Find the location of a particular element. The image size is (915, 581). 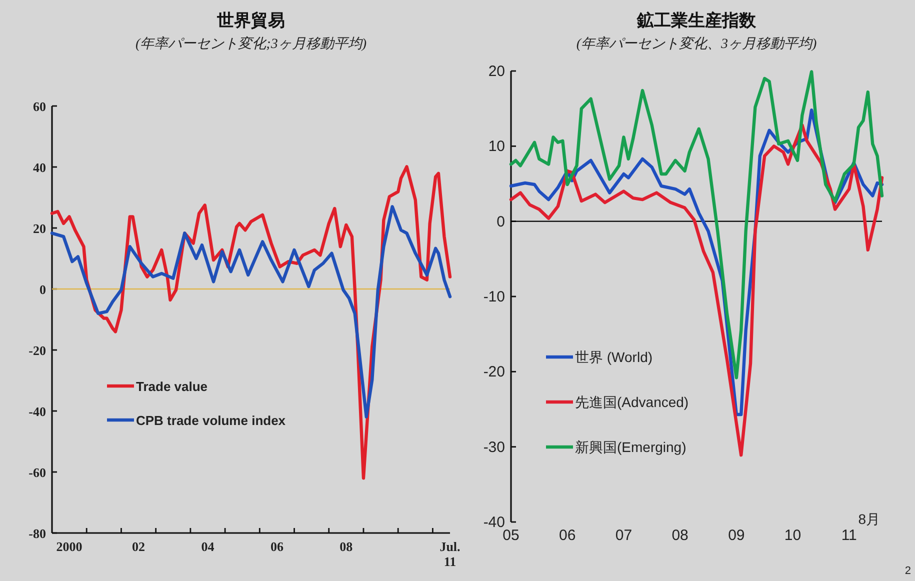

x-tick-label: 07 is located at coordinates (623, 535).